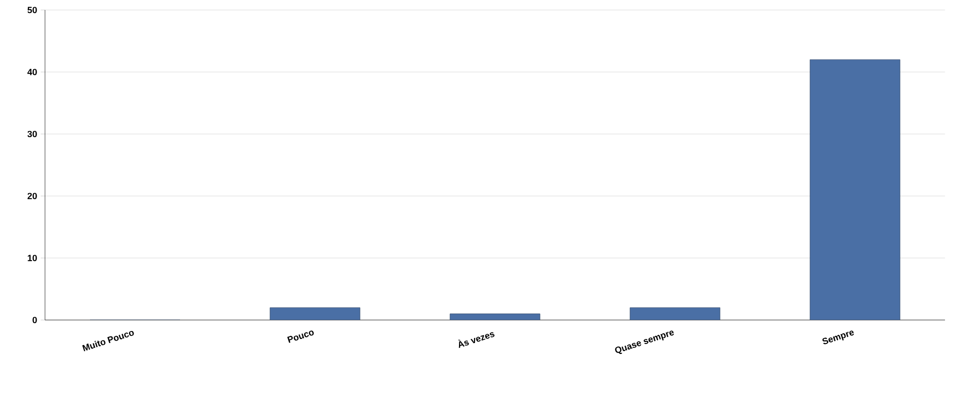 This screenshot has width=963, height=415. What do you see at coordinates (32, 134) in the screenshot?
I see `y-tick-label: 30` at bounding box center [32, 134].